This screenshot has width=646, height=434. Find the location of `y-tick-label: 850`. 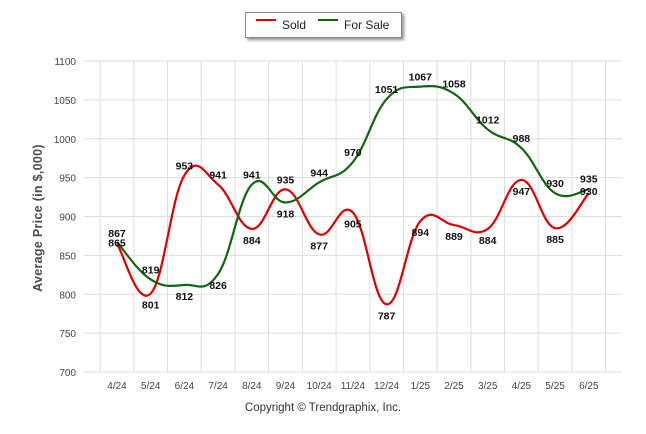

y-tick-label: 850 is located at coordinates (67, 256).